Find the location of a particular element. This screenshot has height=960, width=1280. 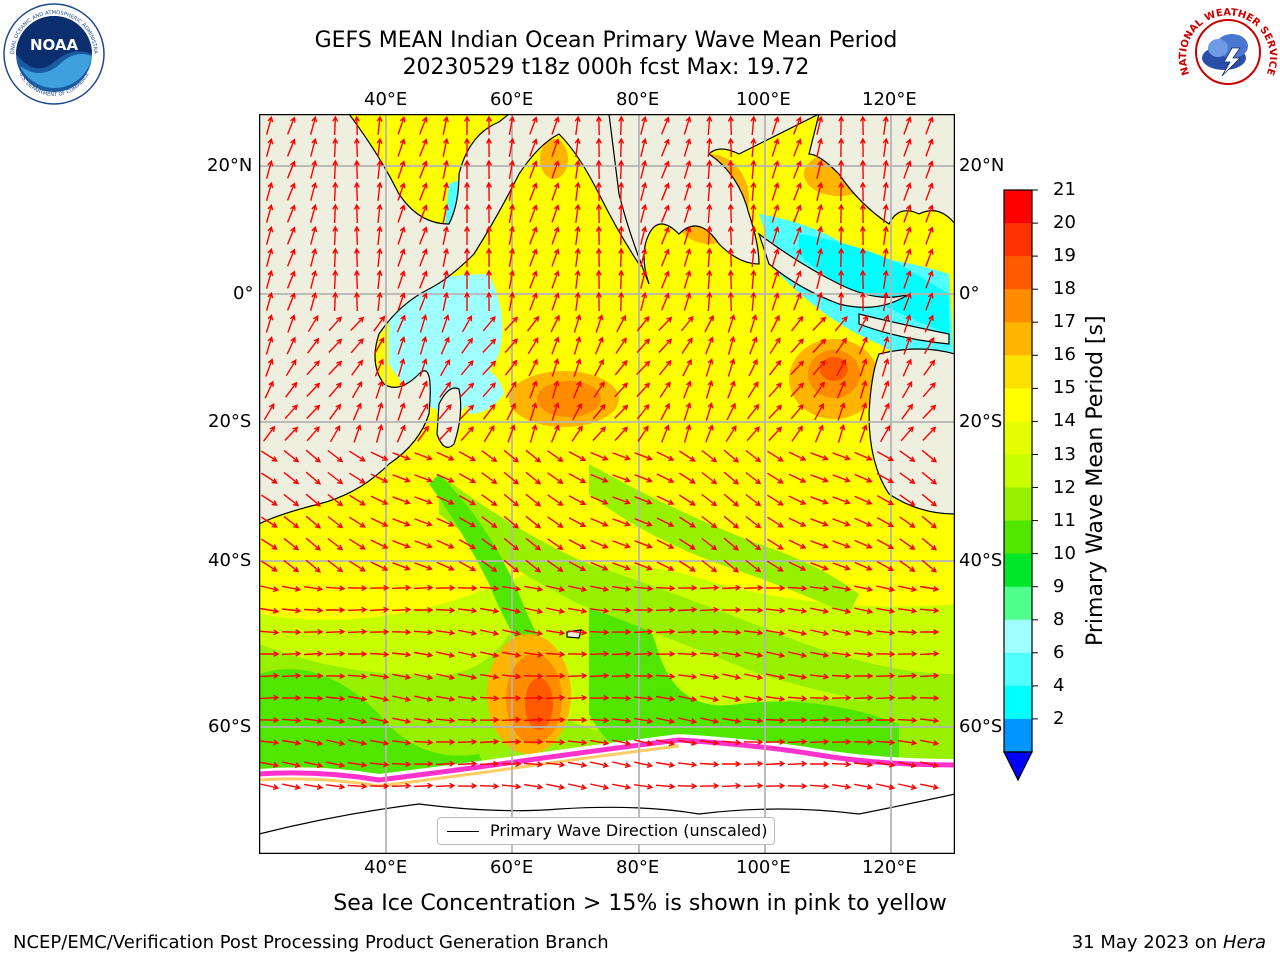

colorbar-frame is located at coordinates (1018, 471).